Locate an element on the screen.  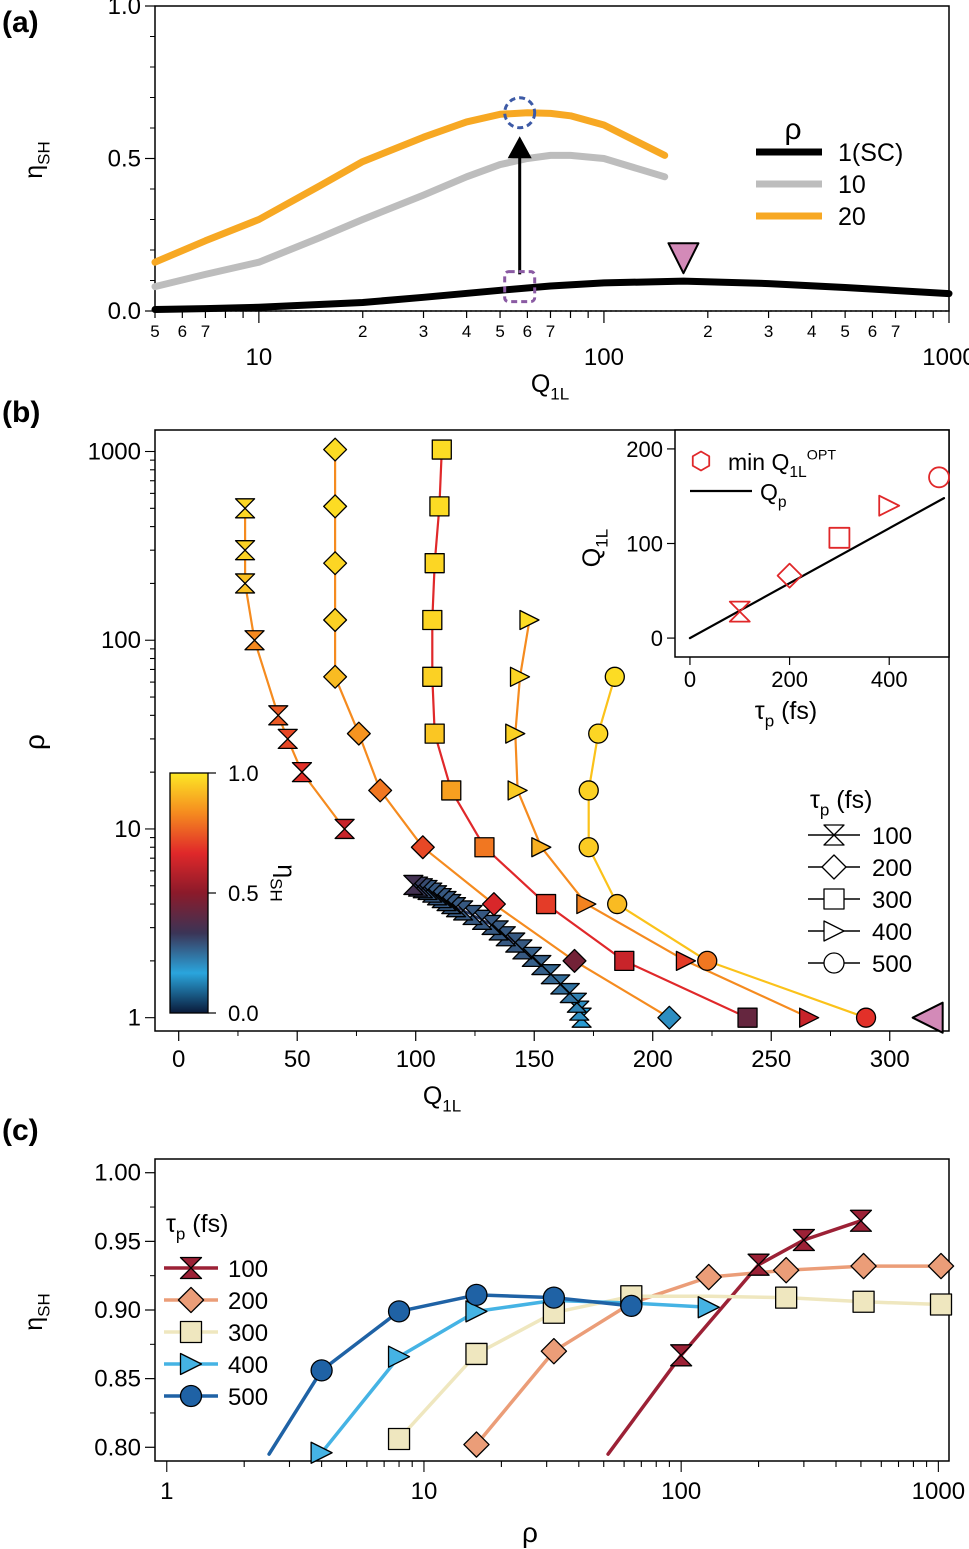
y-axis-label-a: ηSH is located at coordinates (37, 160).